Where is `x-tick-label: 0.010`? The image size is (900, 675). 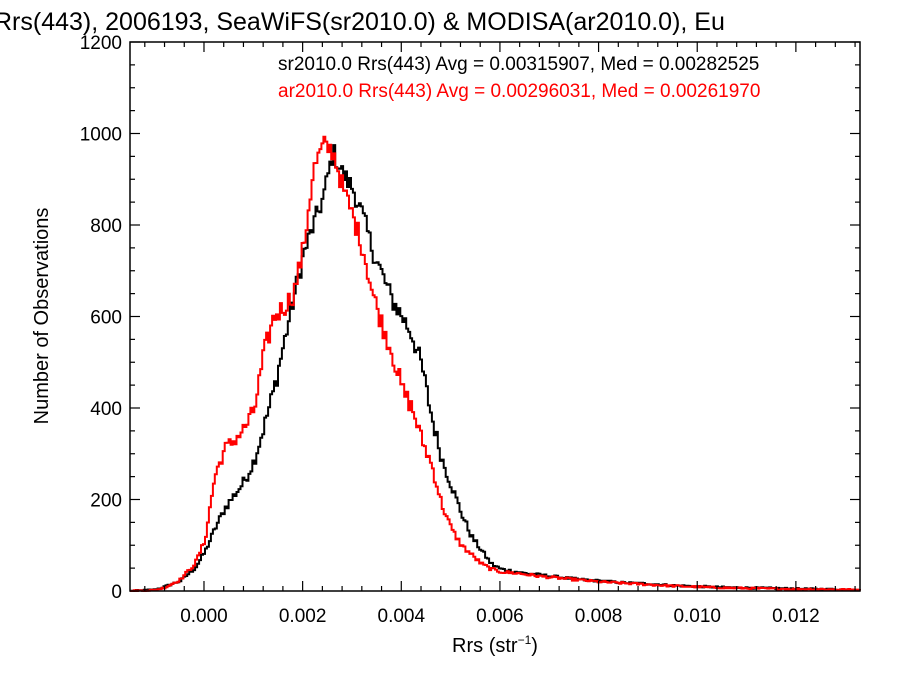
x-tick-label: 0.010 is located at coordinates (697, 616).